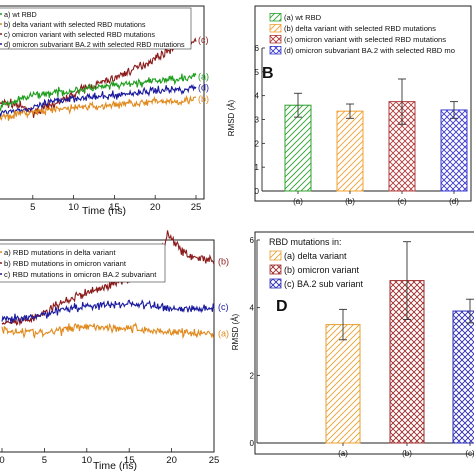 This screenshot has height=474, width=474. Describe the element at coordinates (315, 256) in the screenshot. I see `legend-entry: (a) delta variant` at that location.